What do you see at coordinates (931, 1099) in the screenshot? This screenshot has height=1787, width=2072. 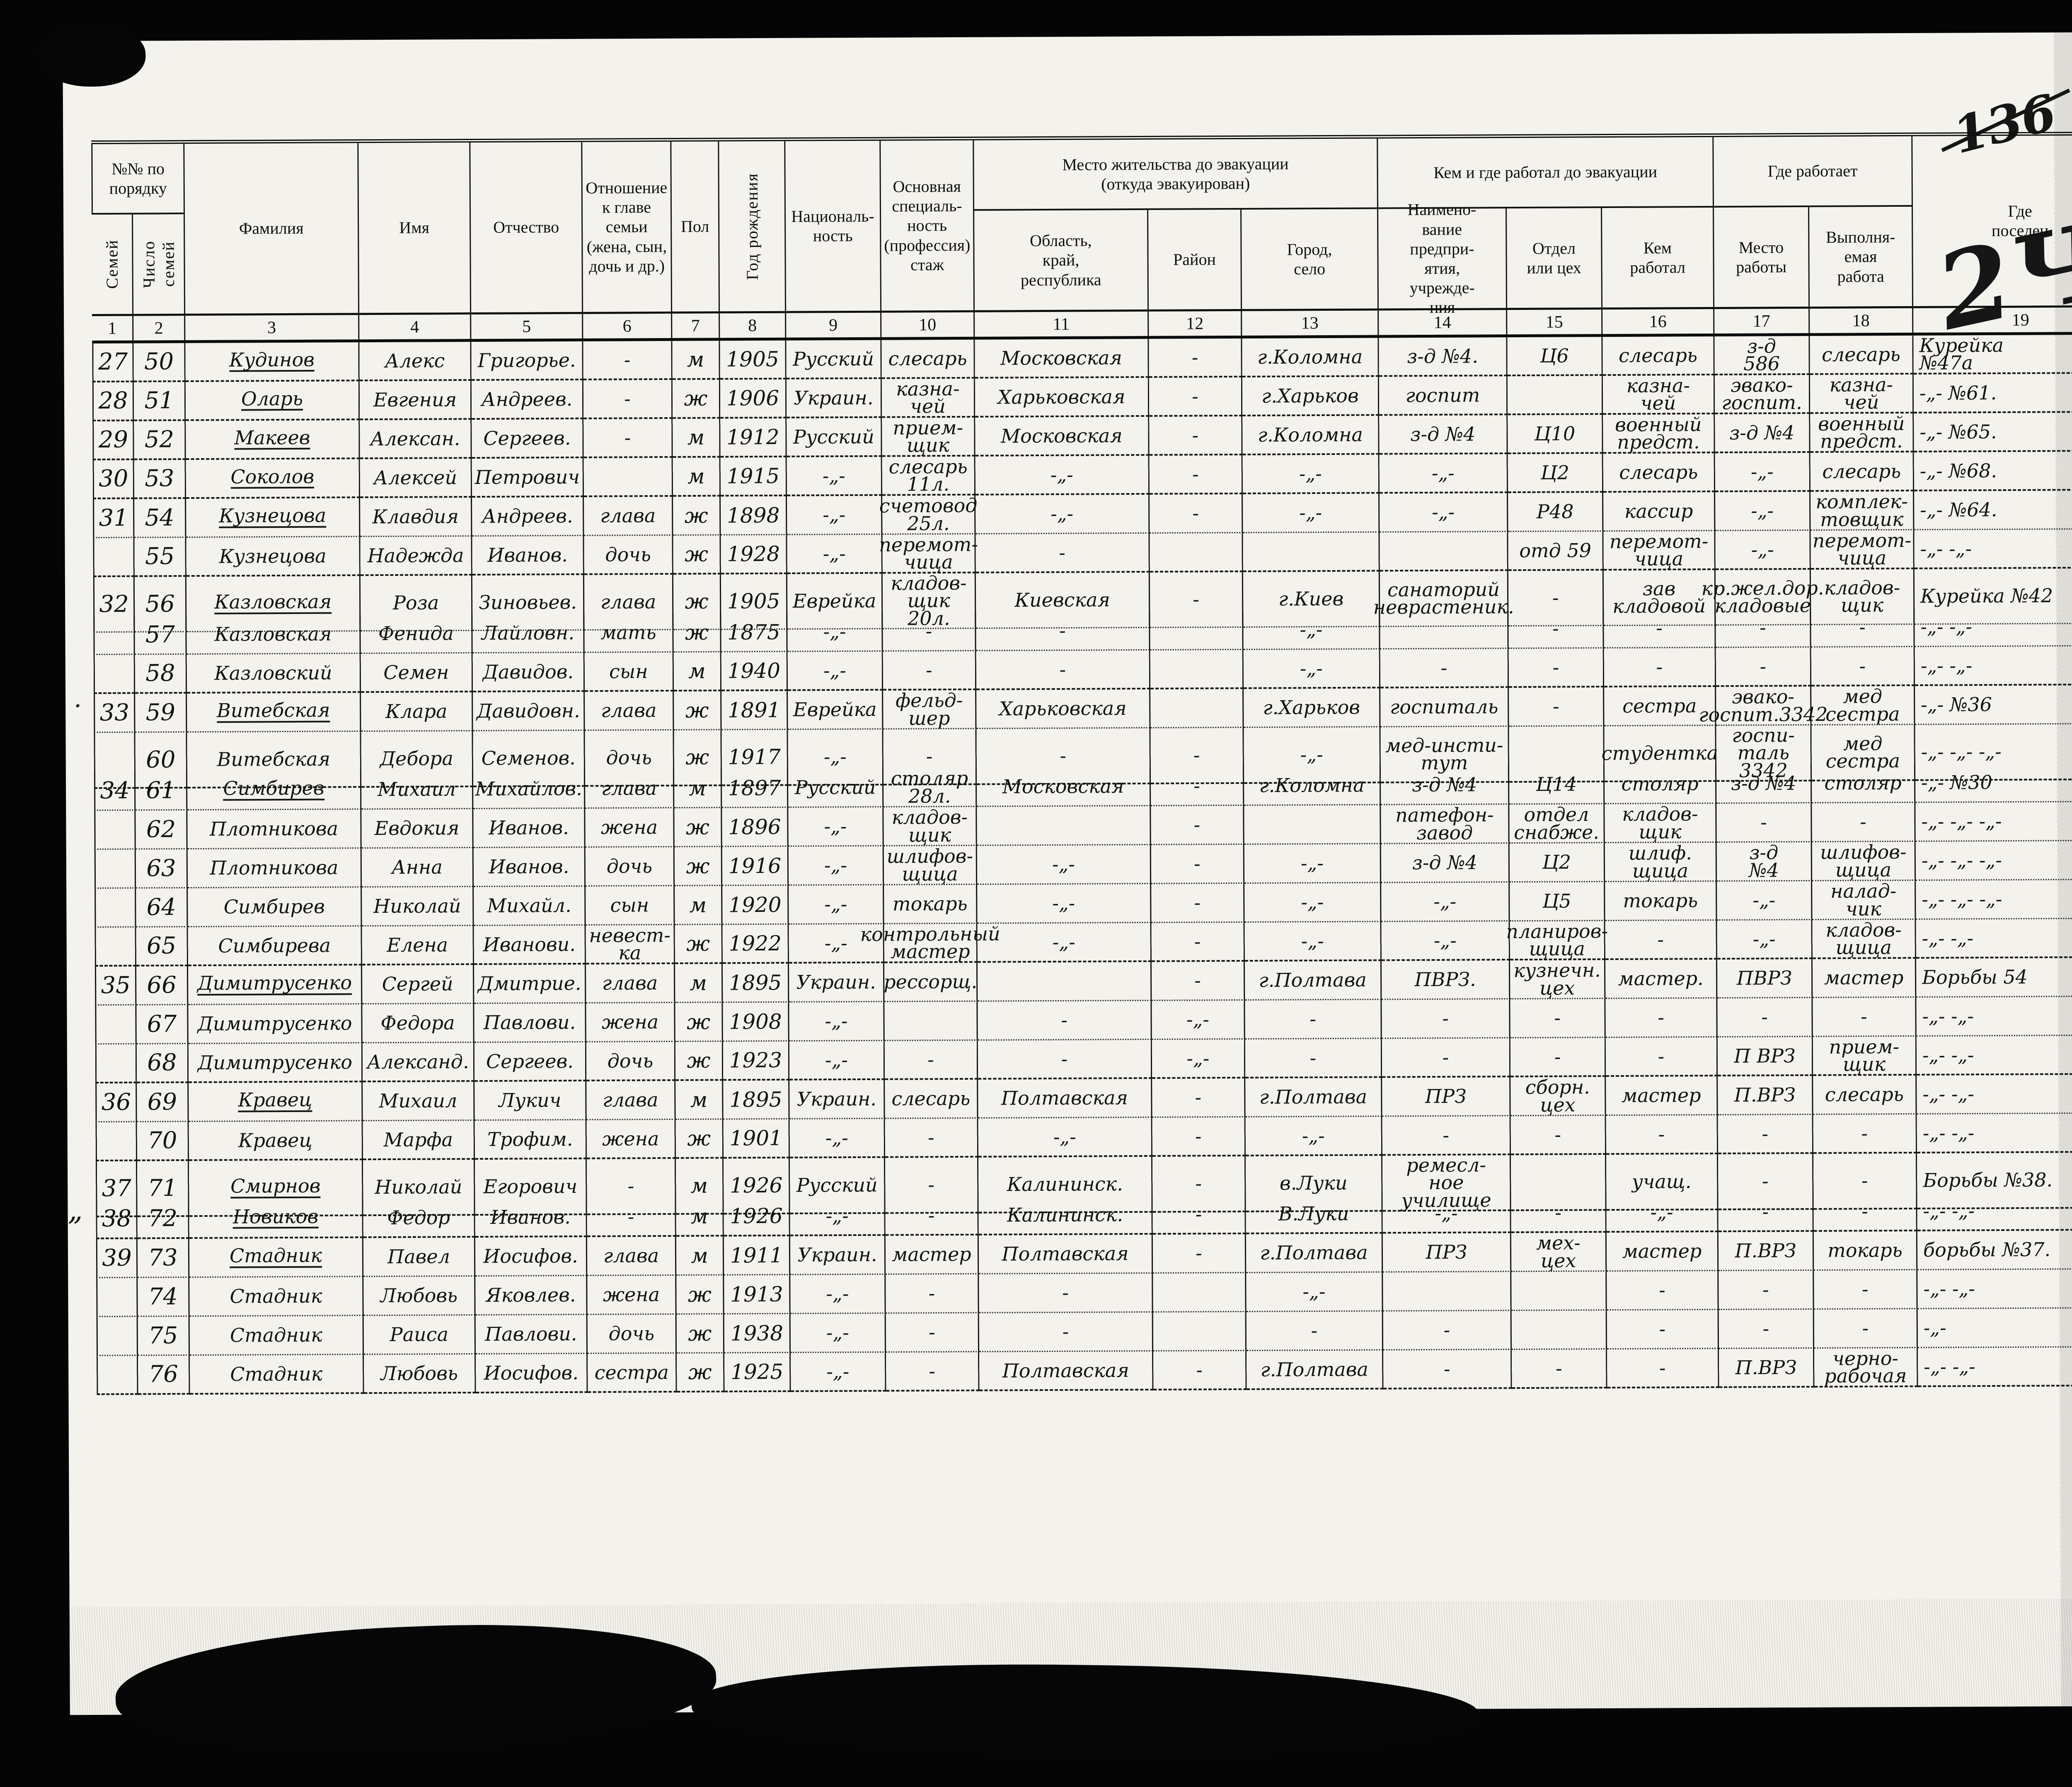 I see `table-cell: слесарь` at bounding box center [931, 1099].